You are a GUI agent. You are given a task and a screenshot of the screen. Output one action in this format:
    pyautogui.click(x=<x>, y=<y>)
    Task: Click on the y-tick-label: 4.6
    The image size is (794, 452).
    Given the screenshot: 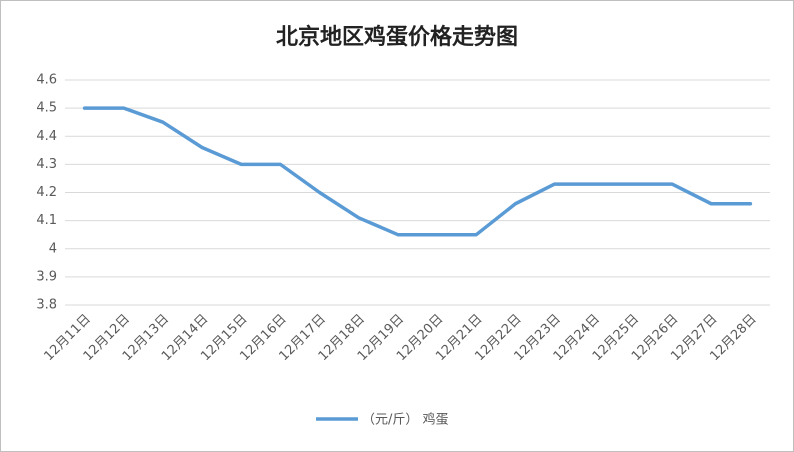 What is the action you would take?
    pyautogui.click(x=46, y=80)
    